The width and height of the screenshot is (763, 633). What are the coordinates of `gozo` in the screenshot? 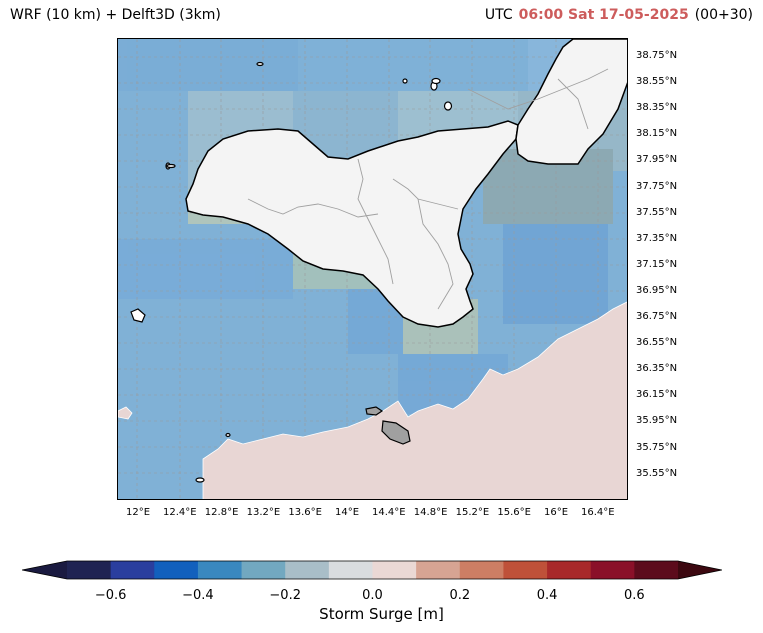 It's located at (374, 411).